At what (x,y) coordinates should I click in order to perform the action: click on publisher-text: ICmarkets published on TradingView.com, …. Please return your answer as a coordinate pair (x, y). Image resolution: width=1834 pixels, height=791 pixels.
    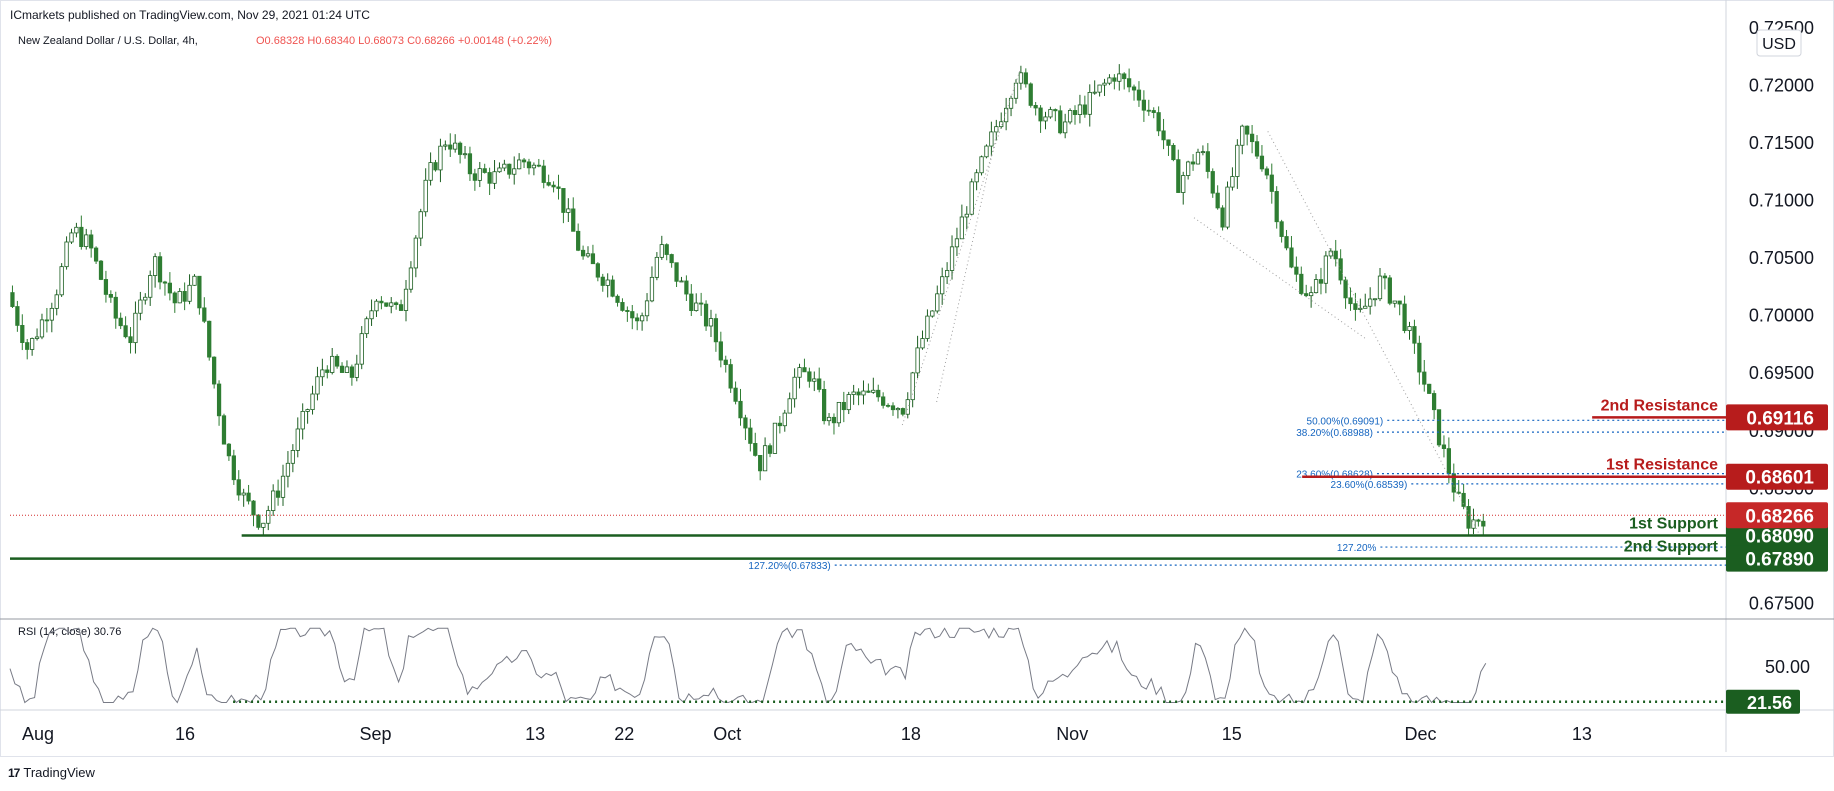
    Looking at the image, I should click on (190, 15).